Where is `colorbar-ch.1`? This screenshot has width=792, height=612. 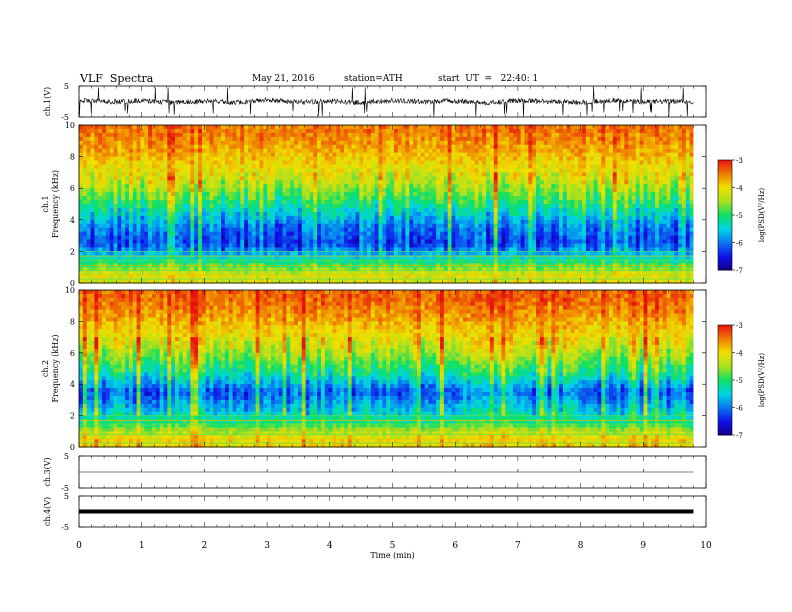 colorbar-ch.1 is located at coordinates (726, 215).